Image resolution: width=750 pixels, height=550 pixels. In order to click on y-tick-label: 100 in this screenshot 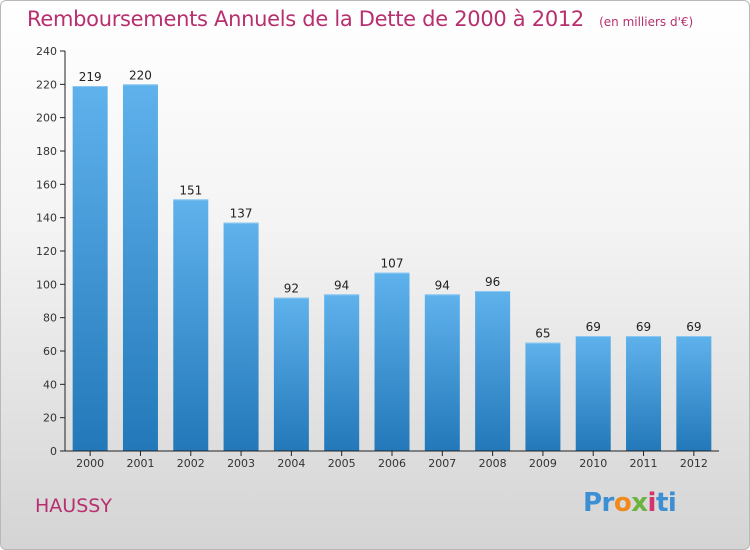, I will do `click(46, 284)`.